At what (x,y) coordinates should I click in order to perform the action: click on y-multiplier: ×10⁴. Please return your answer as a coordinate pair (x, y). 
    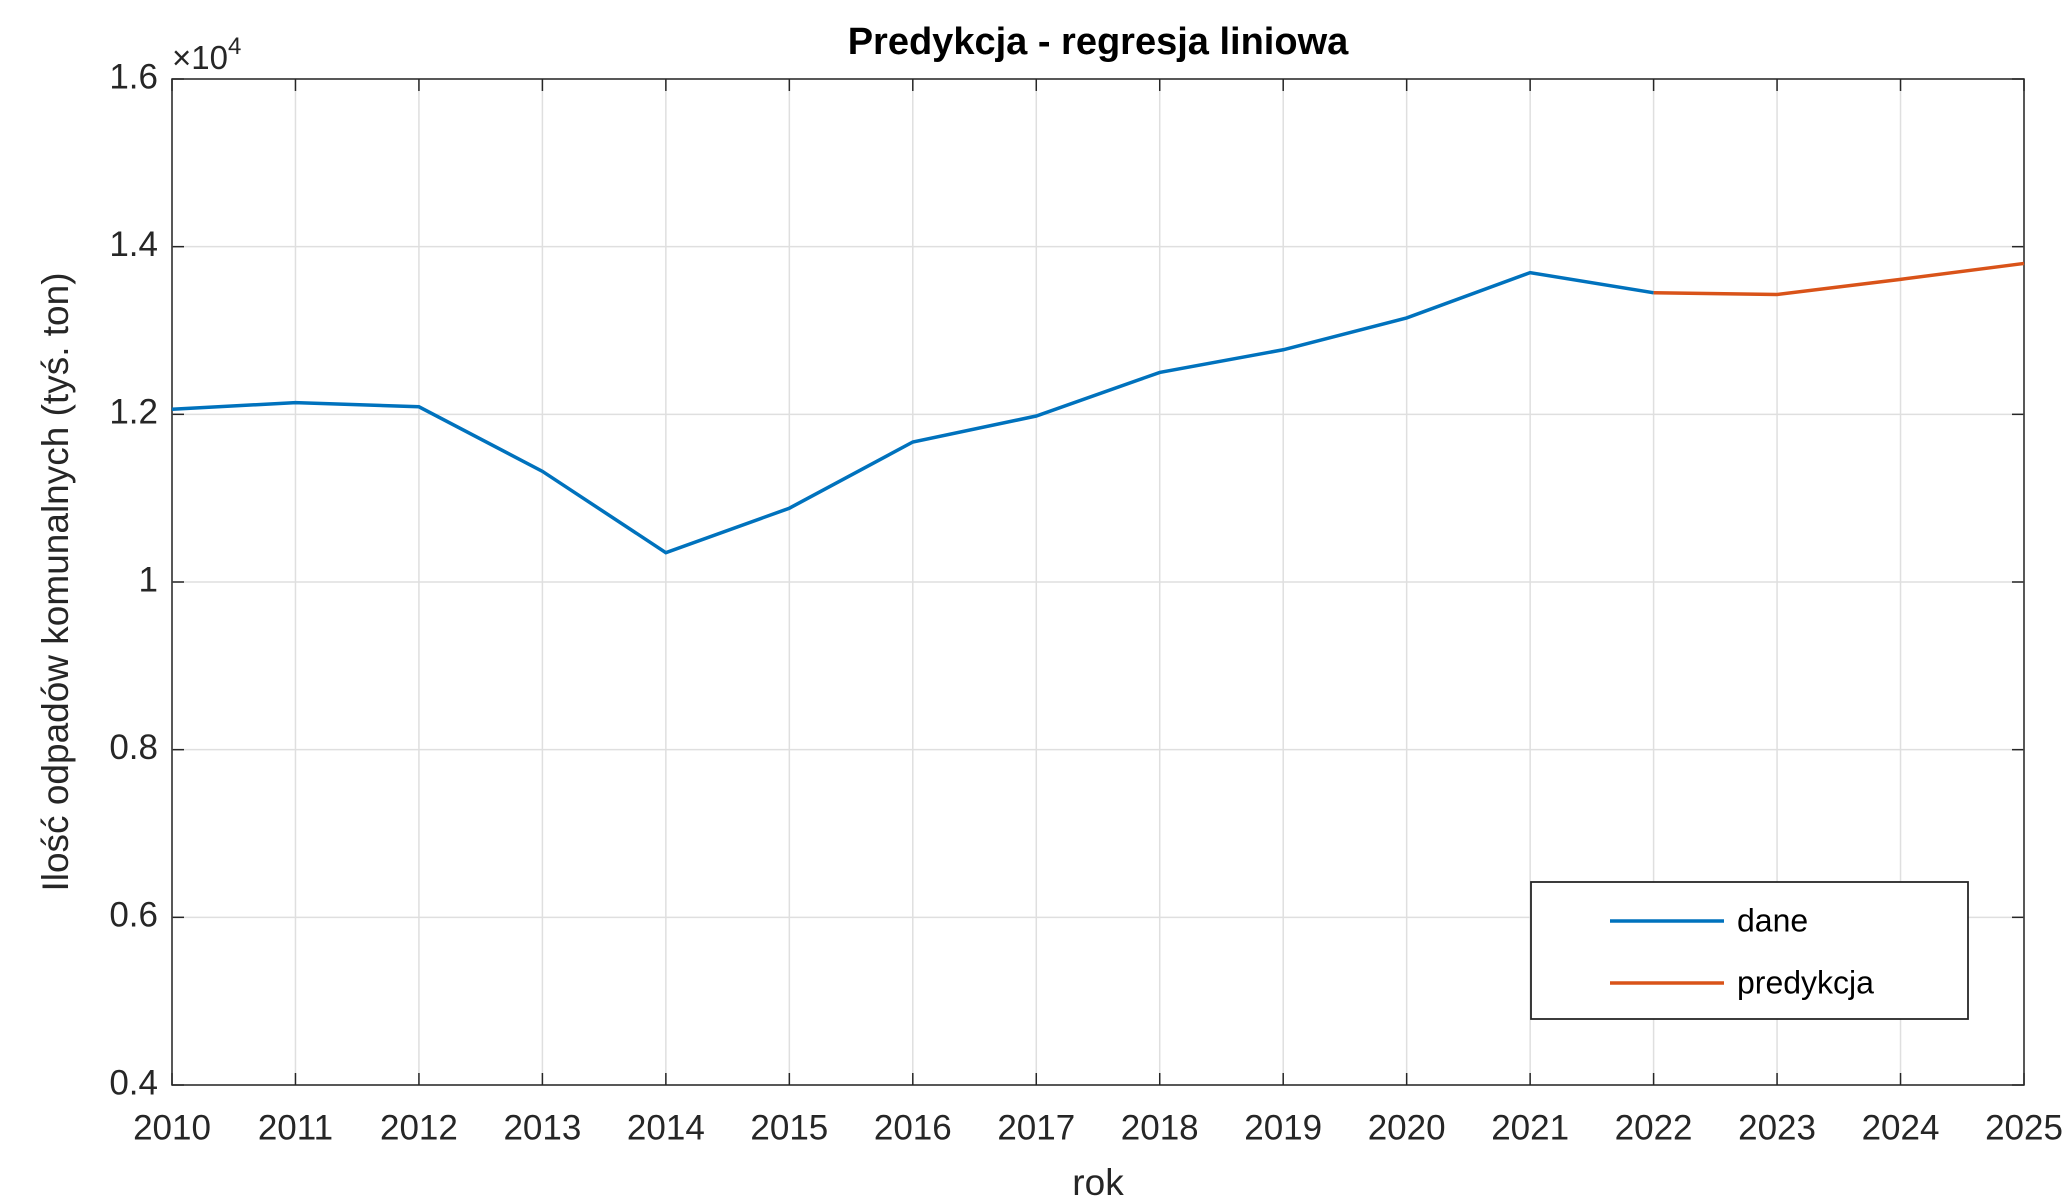
    Looking at the image, I should click on (206, 54).